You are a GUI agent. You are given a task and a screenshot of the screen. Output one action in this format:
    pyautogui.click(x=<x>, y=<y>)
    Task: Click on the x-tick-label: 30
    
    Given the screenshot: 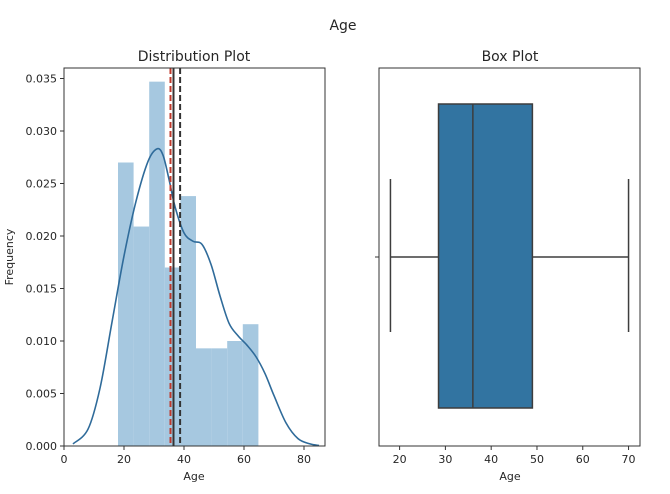 What is the action you would take?
    pyautogui.click(x=445, y=459)
    